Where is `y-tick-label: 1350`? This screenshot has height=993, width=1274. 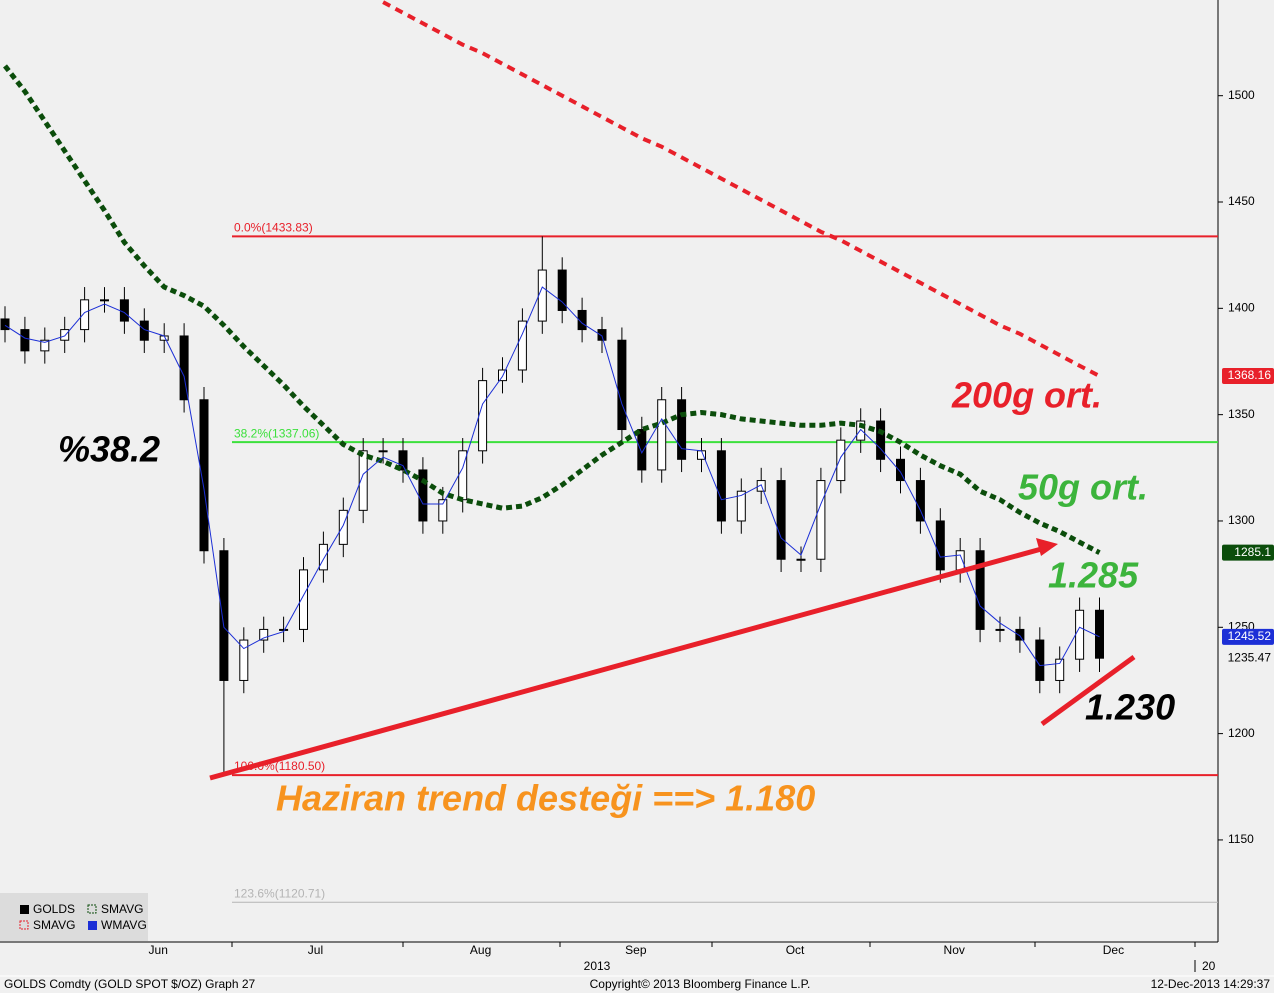
y-tick-label: 1350 is located at coordinates (1241, 414).